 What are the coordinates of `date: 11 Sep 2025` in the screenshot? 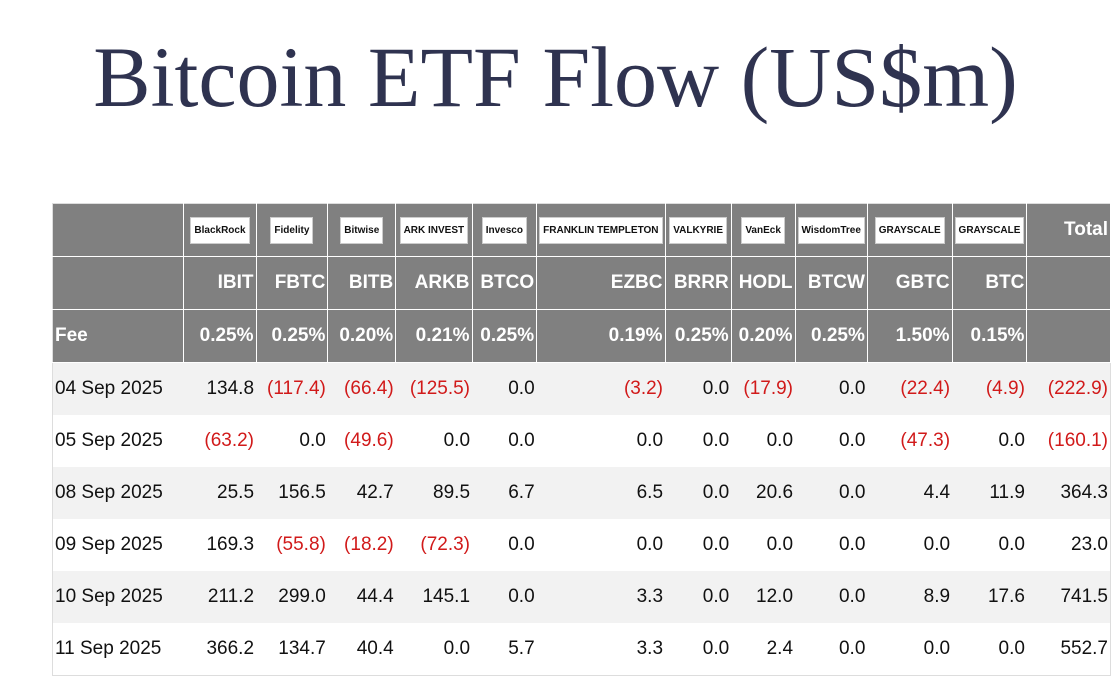 It's located at (108, 648).